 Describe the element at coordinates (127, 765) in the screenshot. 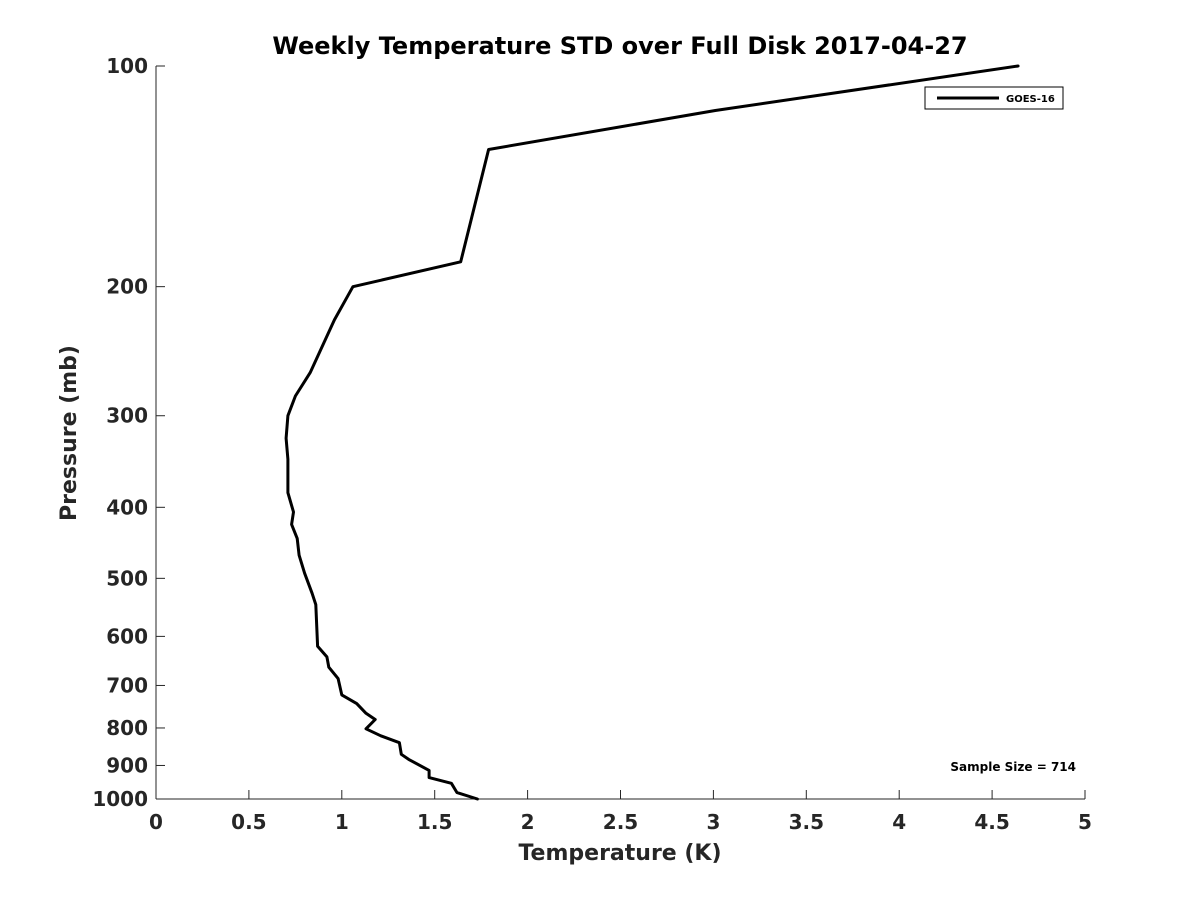

I see `y-tick-label: 900` at that location.